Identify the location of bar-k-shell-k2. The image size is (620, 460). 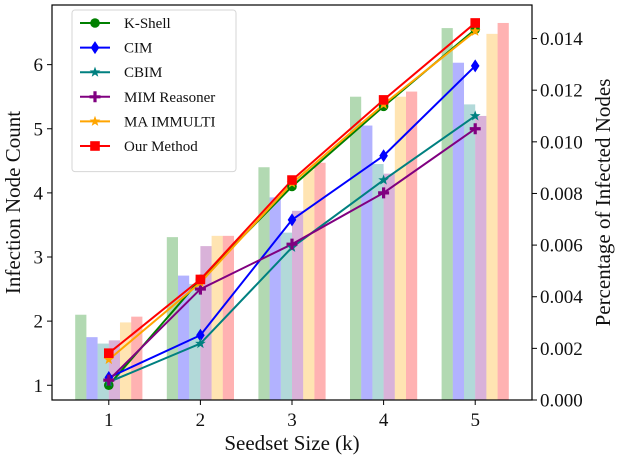
(172, 318).